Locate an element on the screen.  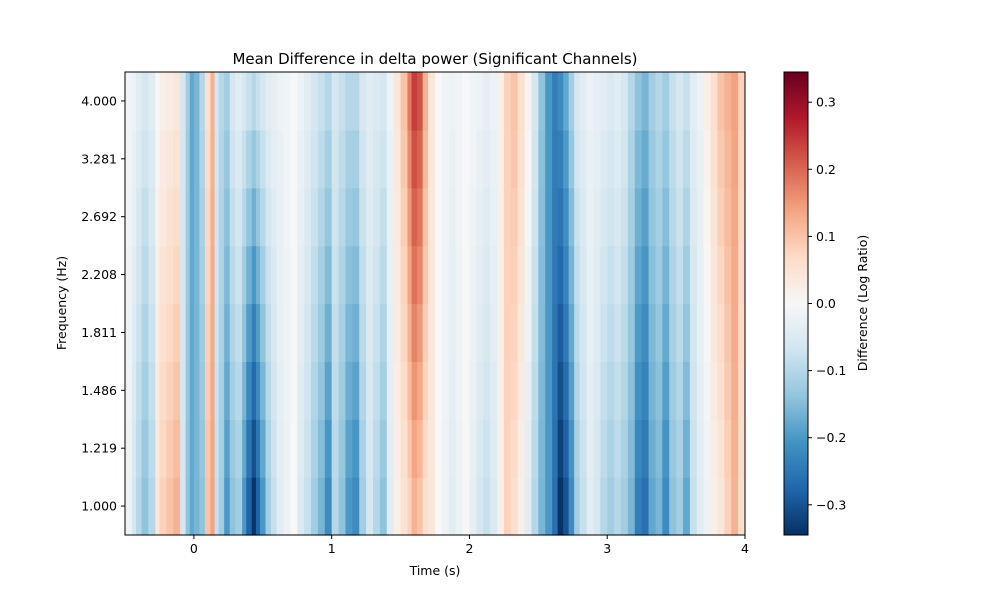
x-tick-label: 1 is located at coordinates (332, 548).